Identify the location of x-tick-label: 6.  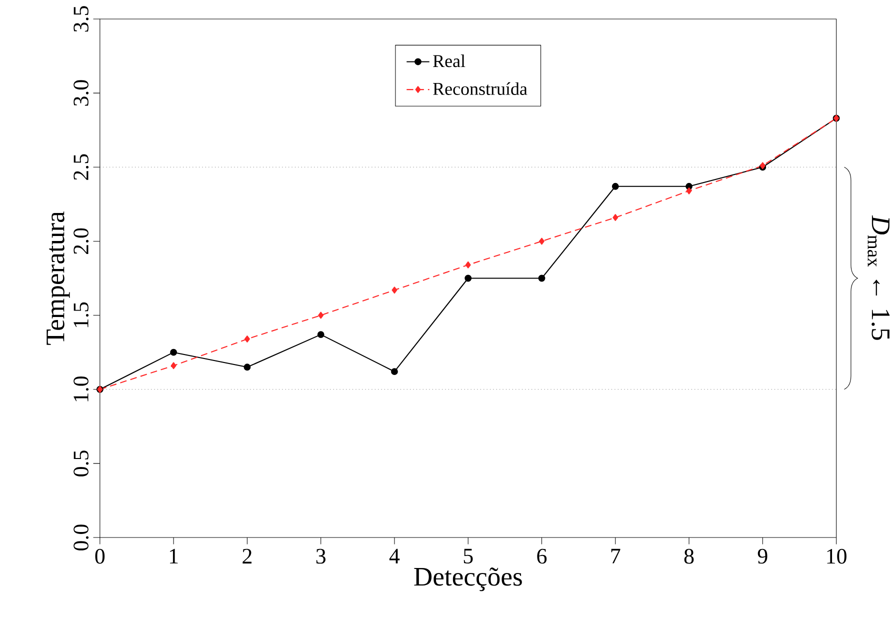
(542, 556).